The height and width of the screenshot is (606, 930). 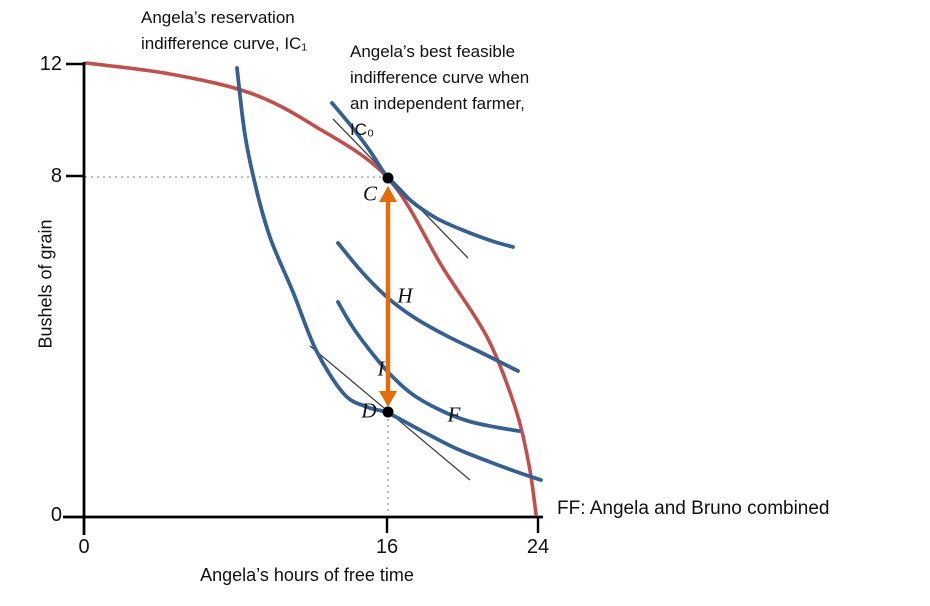 I want to click on ic0-annotation-line-2: indifference curve when, so click(x=440, y=77).